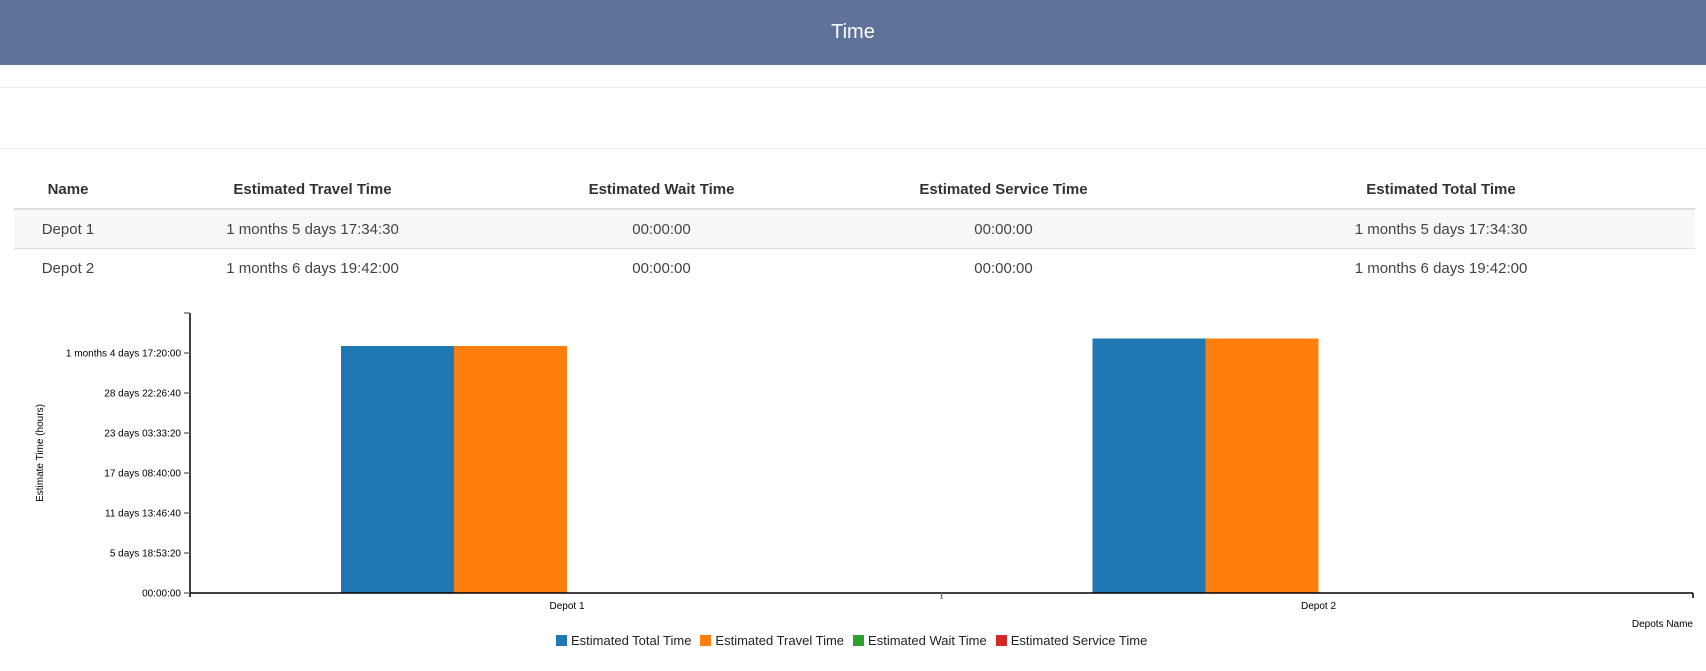 The height and width of the screenshot is (671, 1706). Describe the element at coordinates (566, 606) in the screenshot. I see `x-tick-label: Depot 1` at that location.